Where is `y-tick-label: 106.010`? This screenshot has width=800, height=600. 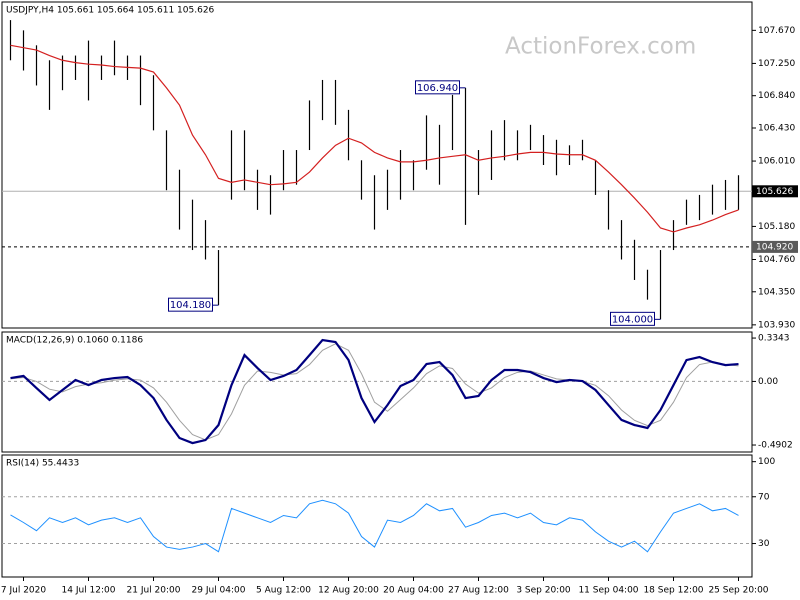
y-tick-label: 106.010 is located at coordinates (776, 162).